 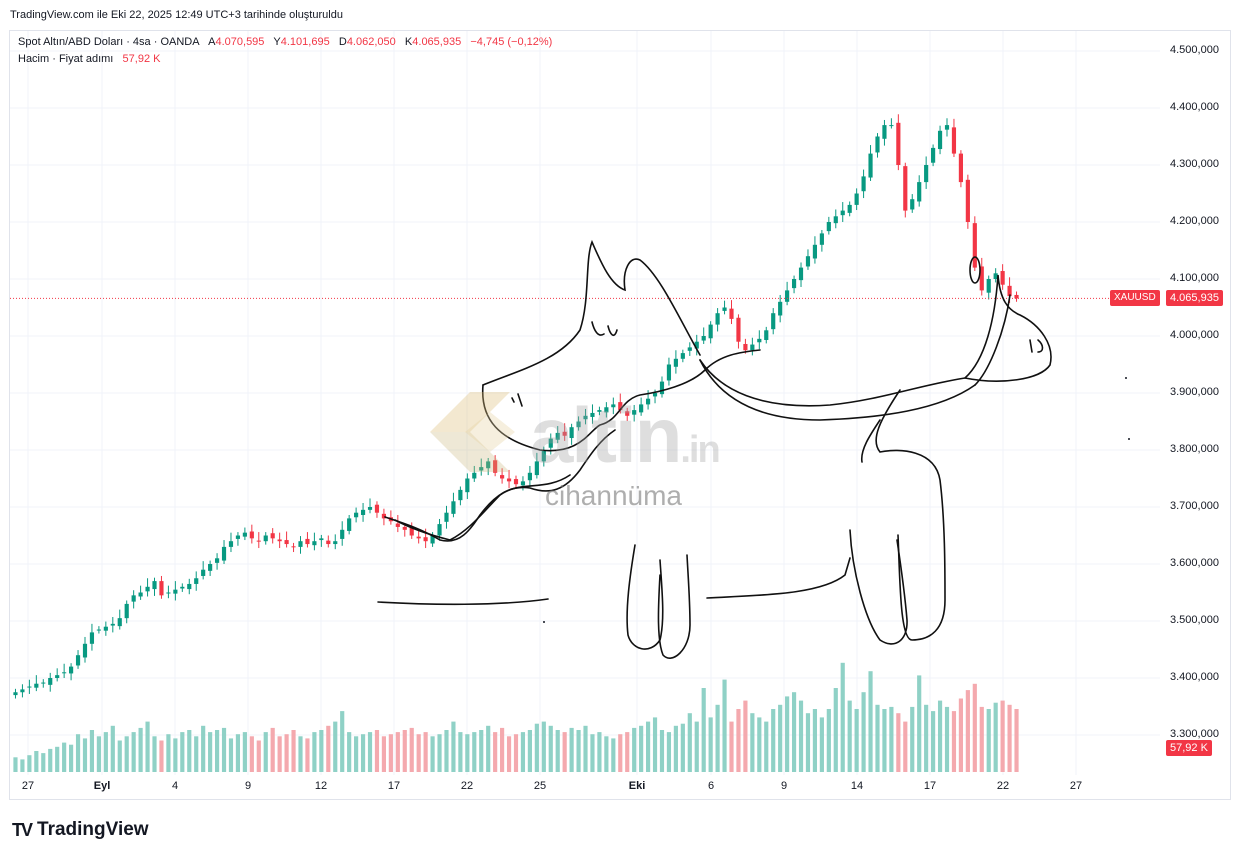 I want to click on y-tick-label: 4.100,000, so click(x=1194, y=278).